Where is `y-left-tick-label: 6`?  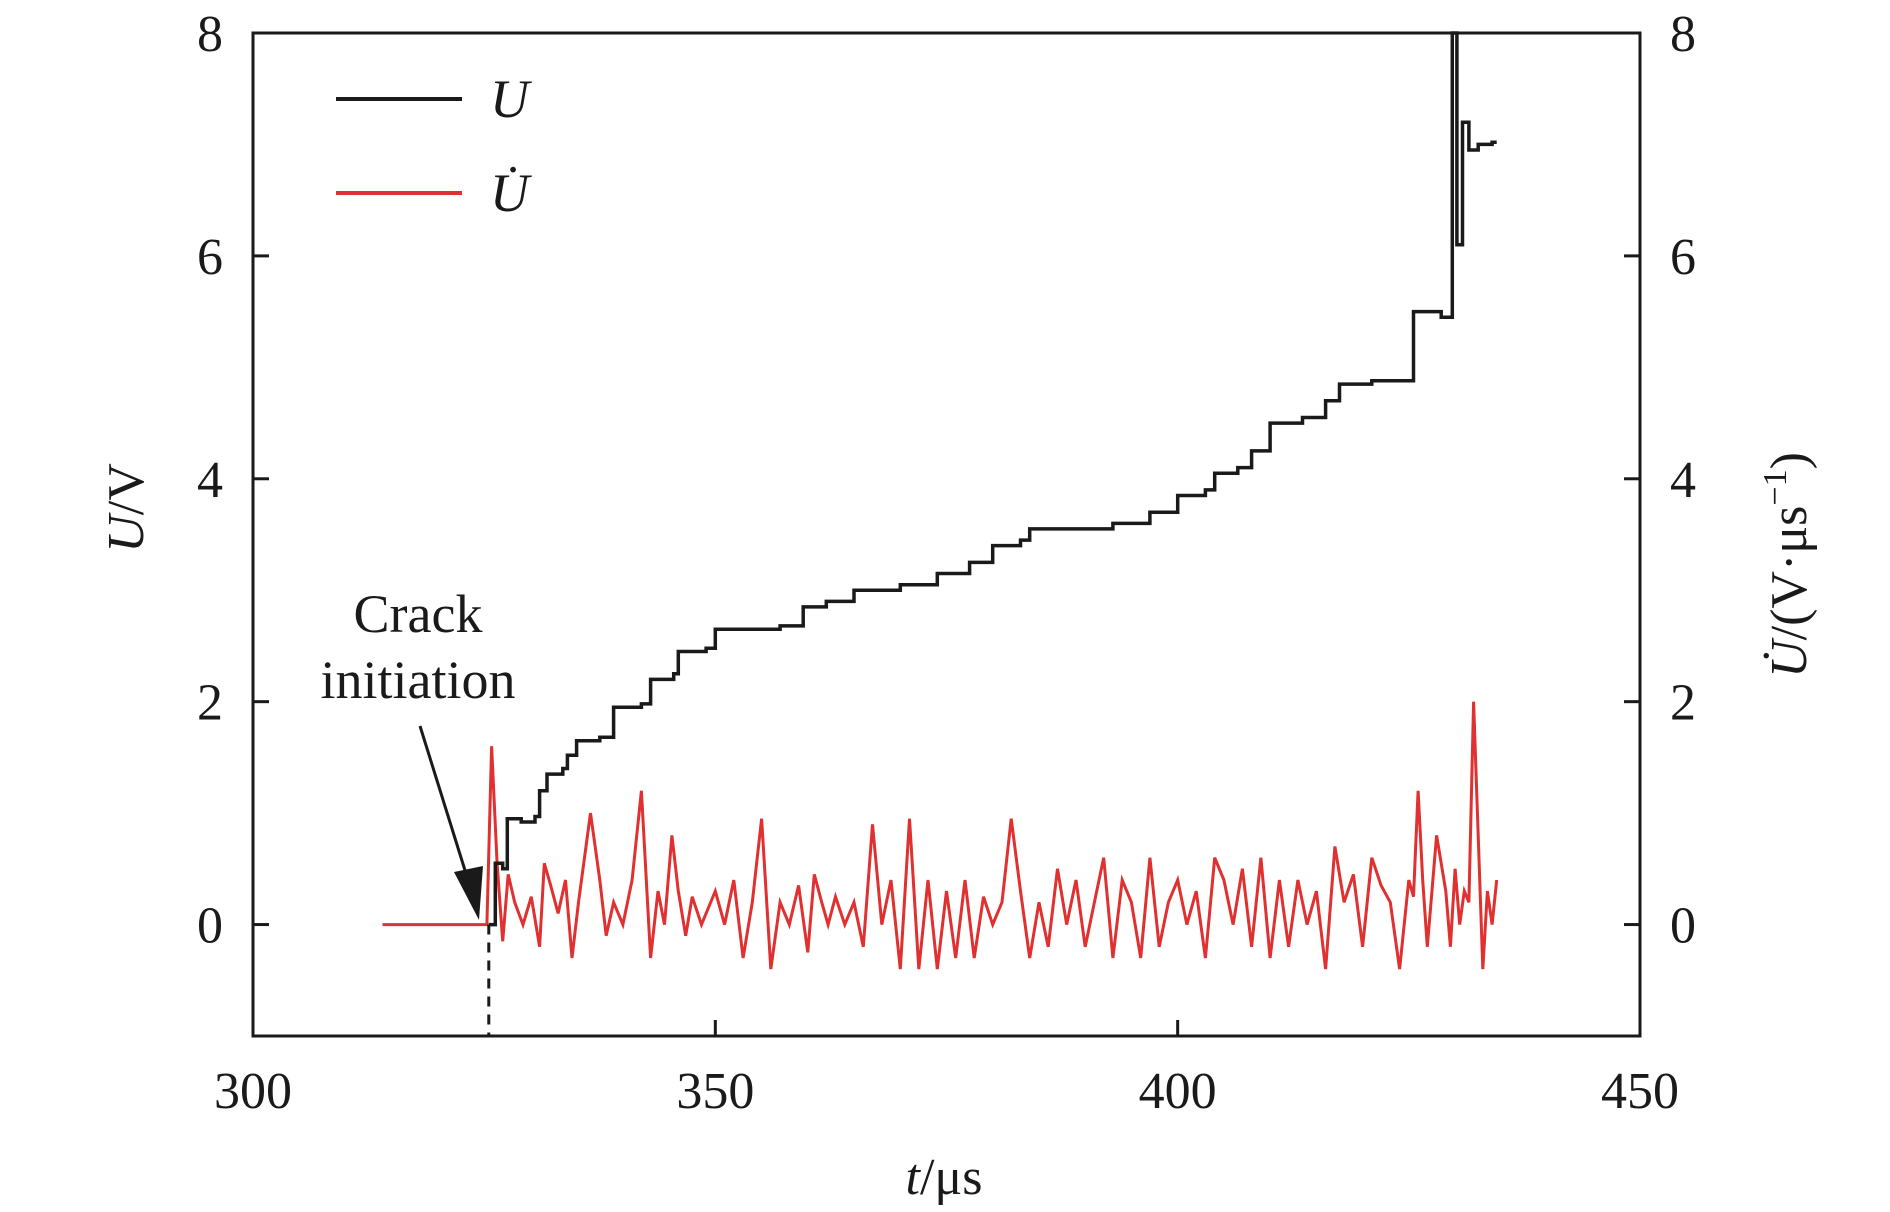 y-left-tick-label: 6 is located at coordinates (210, 257).